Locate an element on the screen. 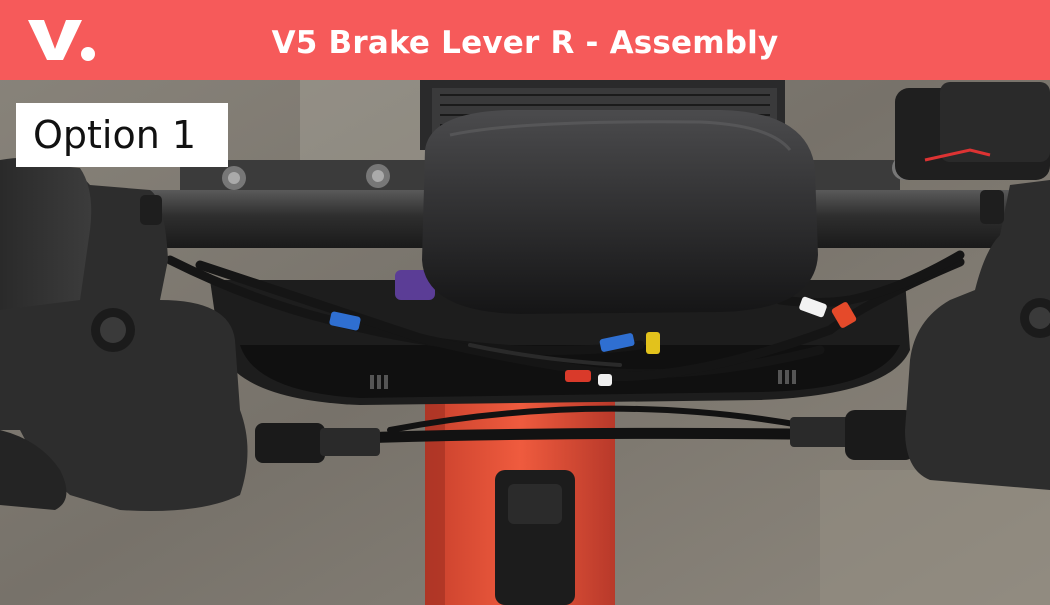  option-label: Option 1 is located at coordinates (115, 135).